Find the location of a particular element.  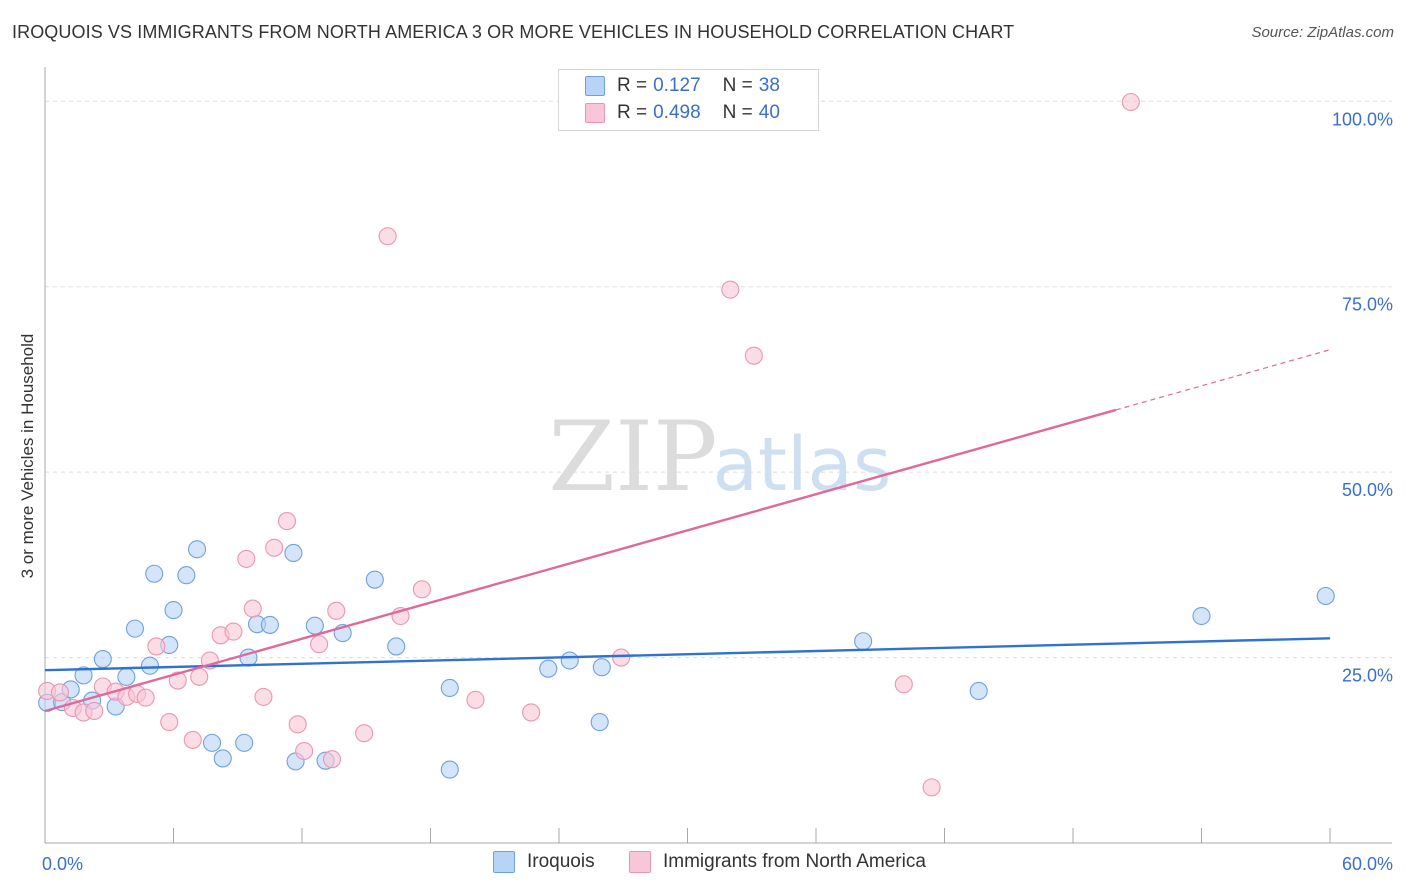

bottom-legend-immigrants: Immigrants from North America is located at coordinates (777, 862).